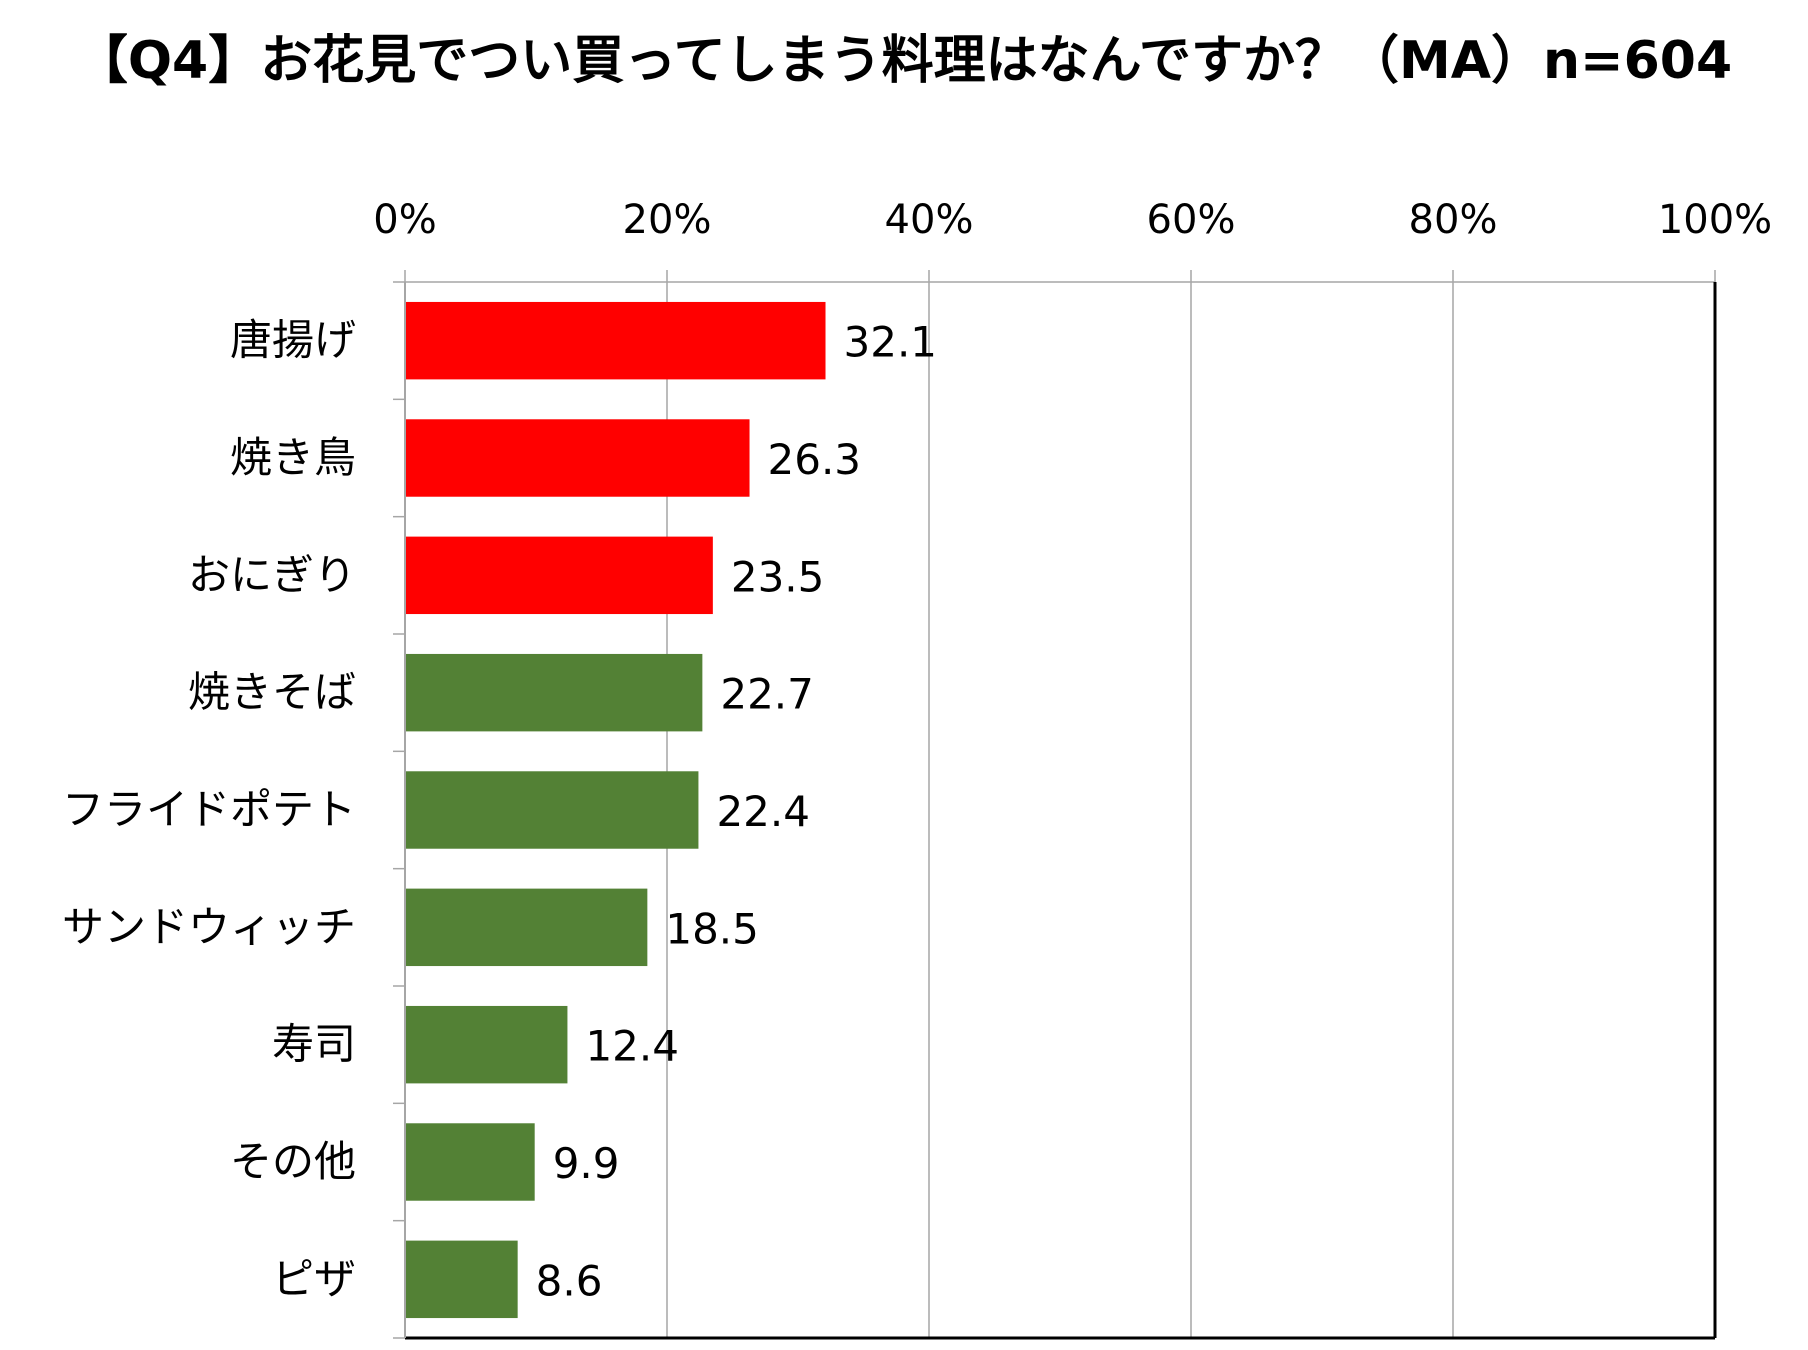  What do you see at coordinates (272, 574) in the screenshot?
I see `category-label: おにぎり` at bounding box center [272, 574].